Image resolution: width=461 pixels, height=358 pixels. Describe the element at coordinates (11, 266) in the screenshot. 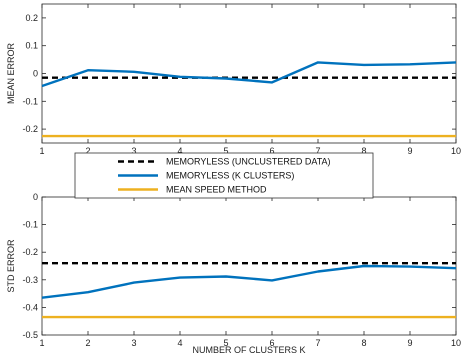

I see `y-axis-label: STD ERROR` at that location.